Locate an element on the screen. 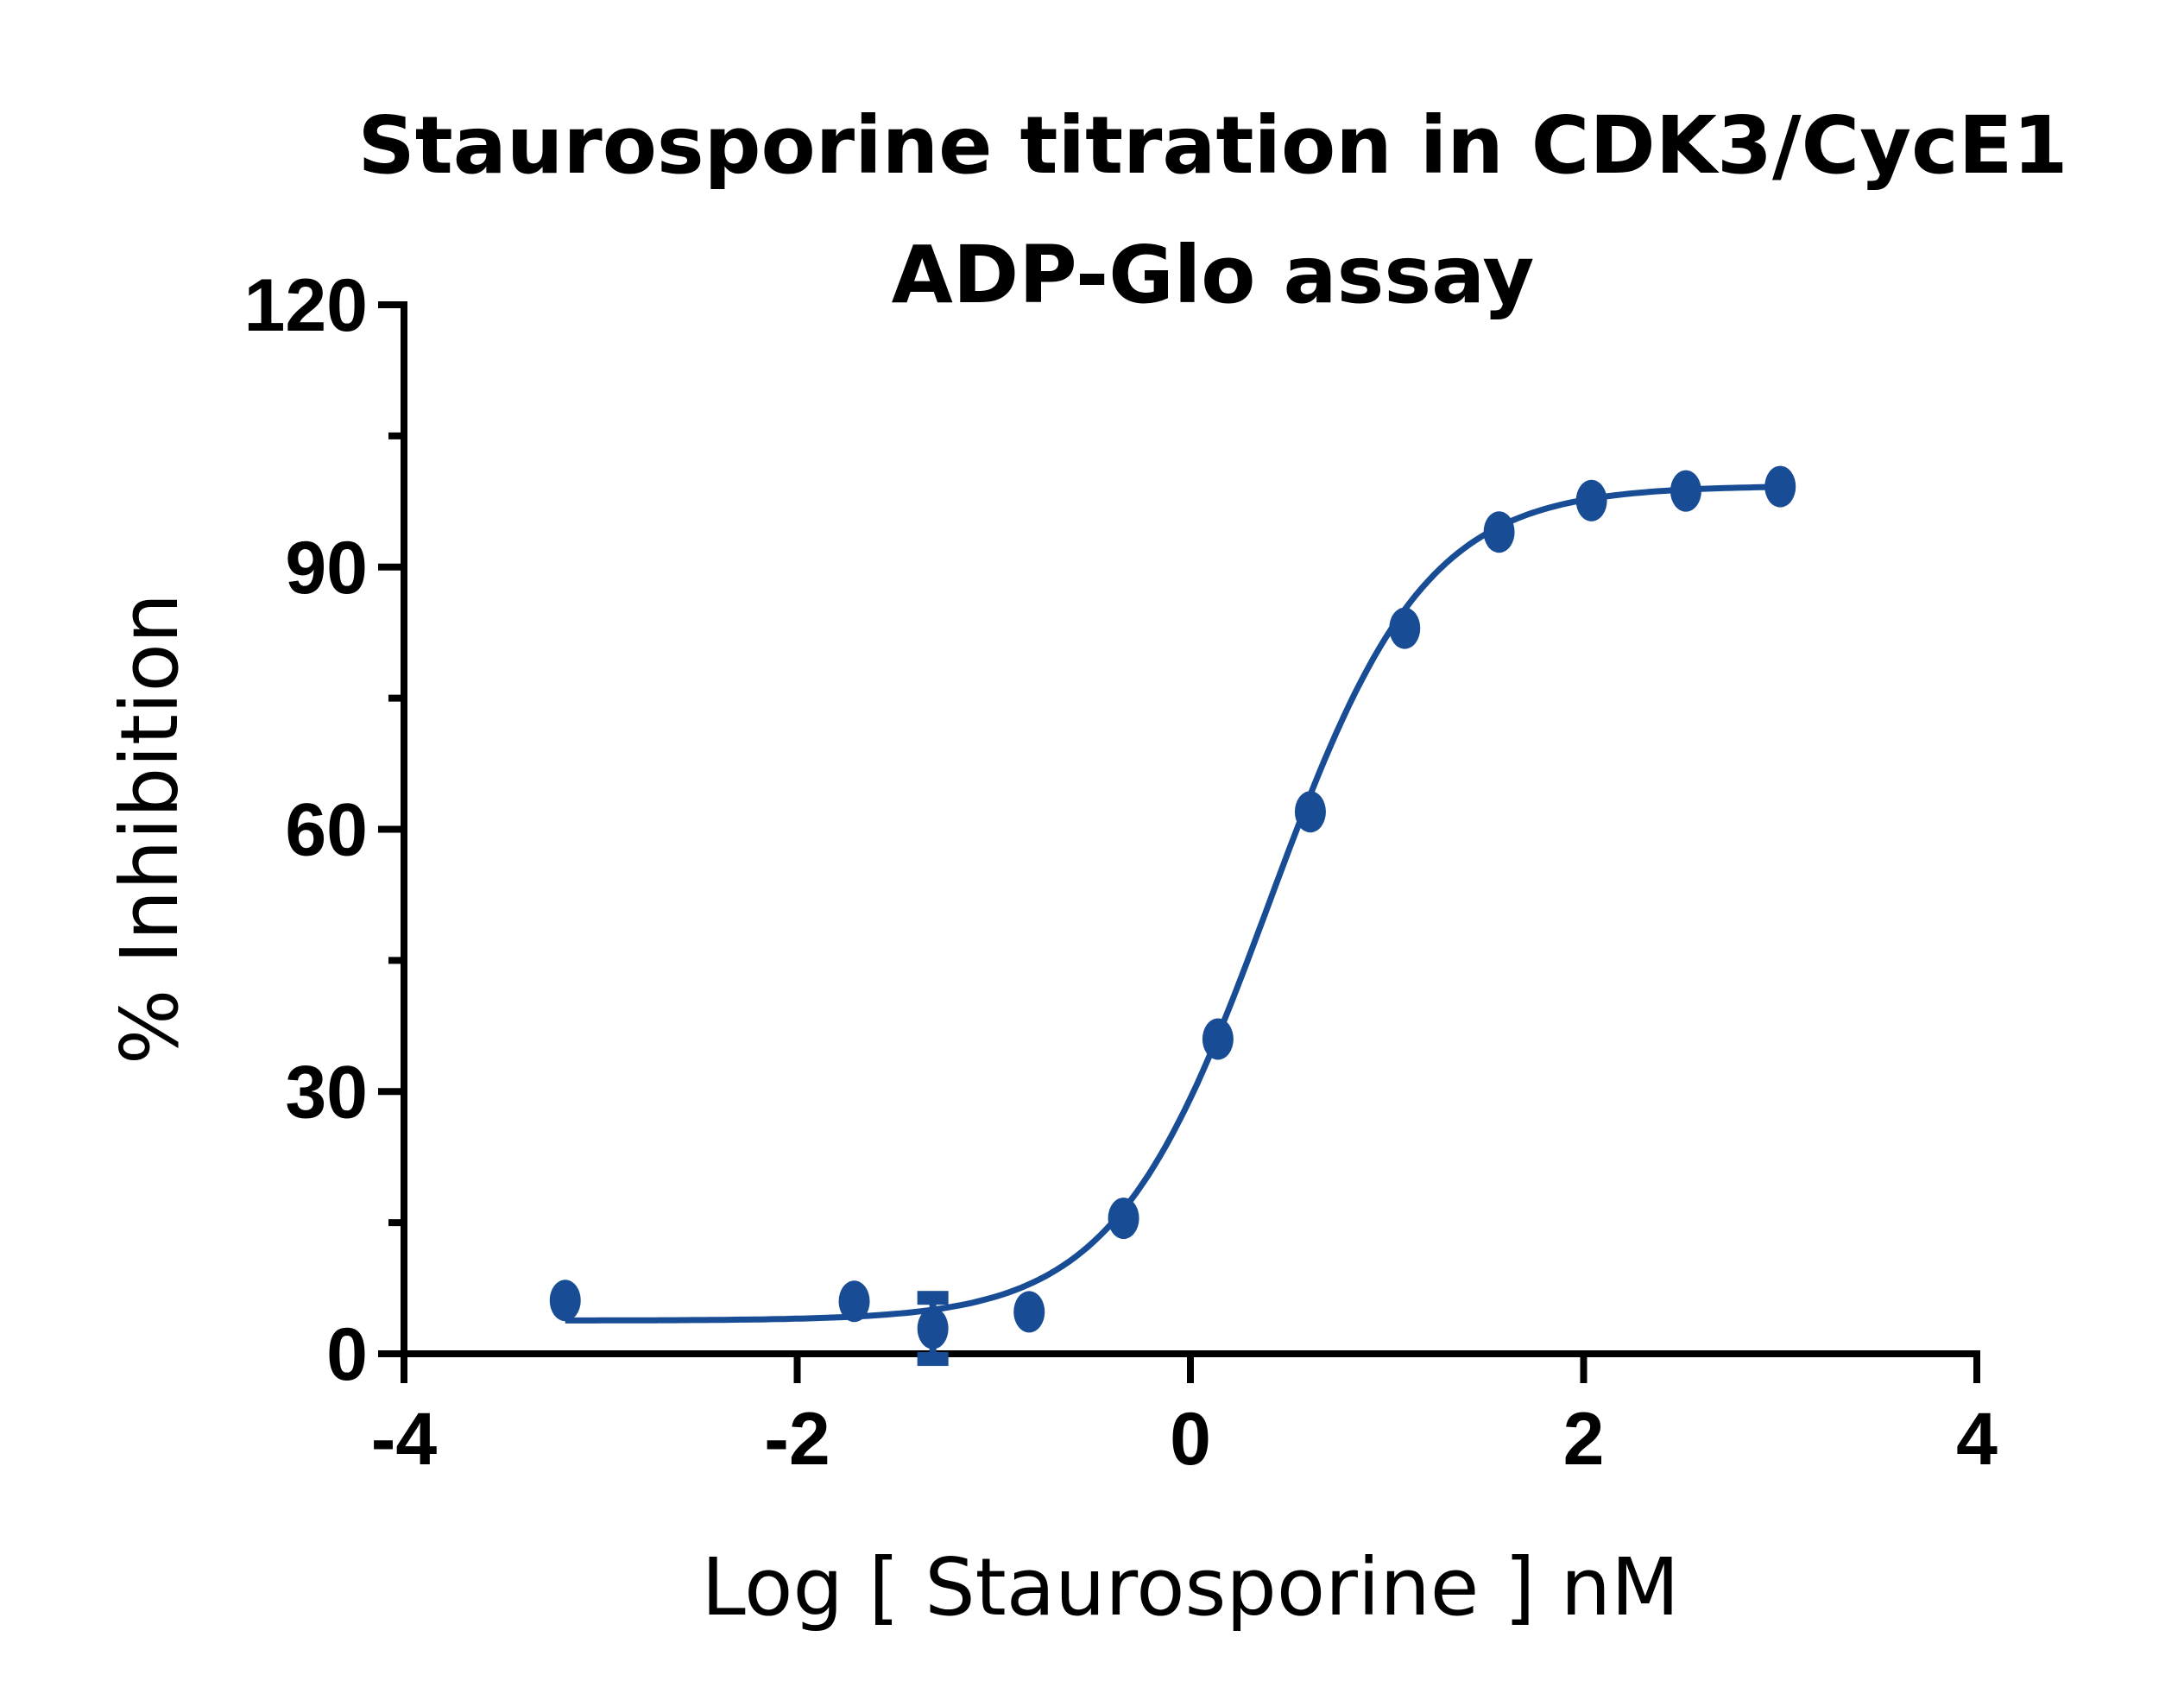 This screenshot has width=2184, height=1700. y-tick-label: 60 is located at coordinates (326, 830).